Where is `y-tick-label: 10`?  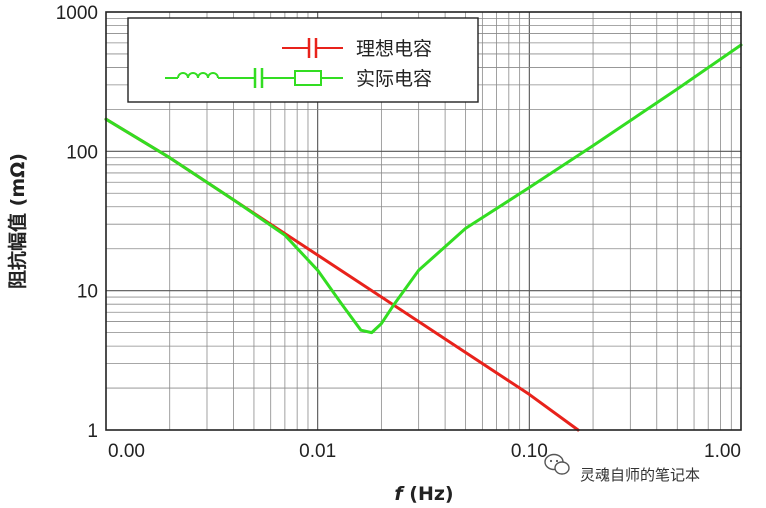
y-tick-label: 10 is located at coordinates (87, 292).